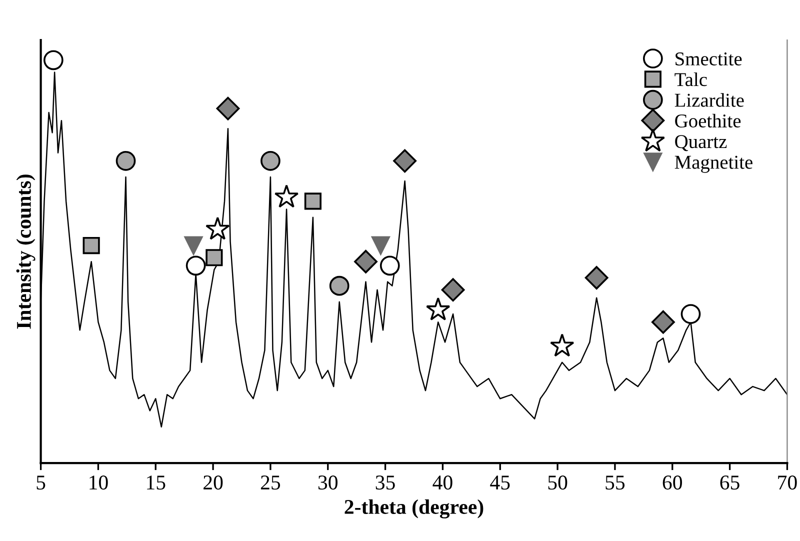 This screenshot has width=800, height=541. I want to click on x-tick-label: 70, so click(787, 483).